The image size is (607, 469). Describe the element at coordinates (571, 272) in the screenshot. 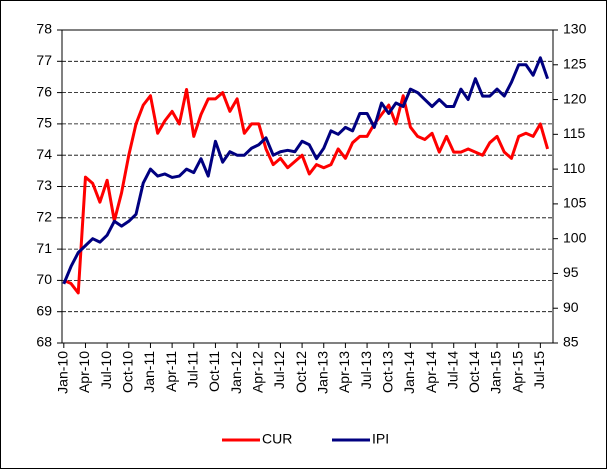

I see `y2-tick-label: 95` at that location.